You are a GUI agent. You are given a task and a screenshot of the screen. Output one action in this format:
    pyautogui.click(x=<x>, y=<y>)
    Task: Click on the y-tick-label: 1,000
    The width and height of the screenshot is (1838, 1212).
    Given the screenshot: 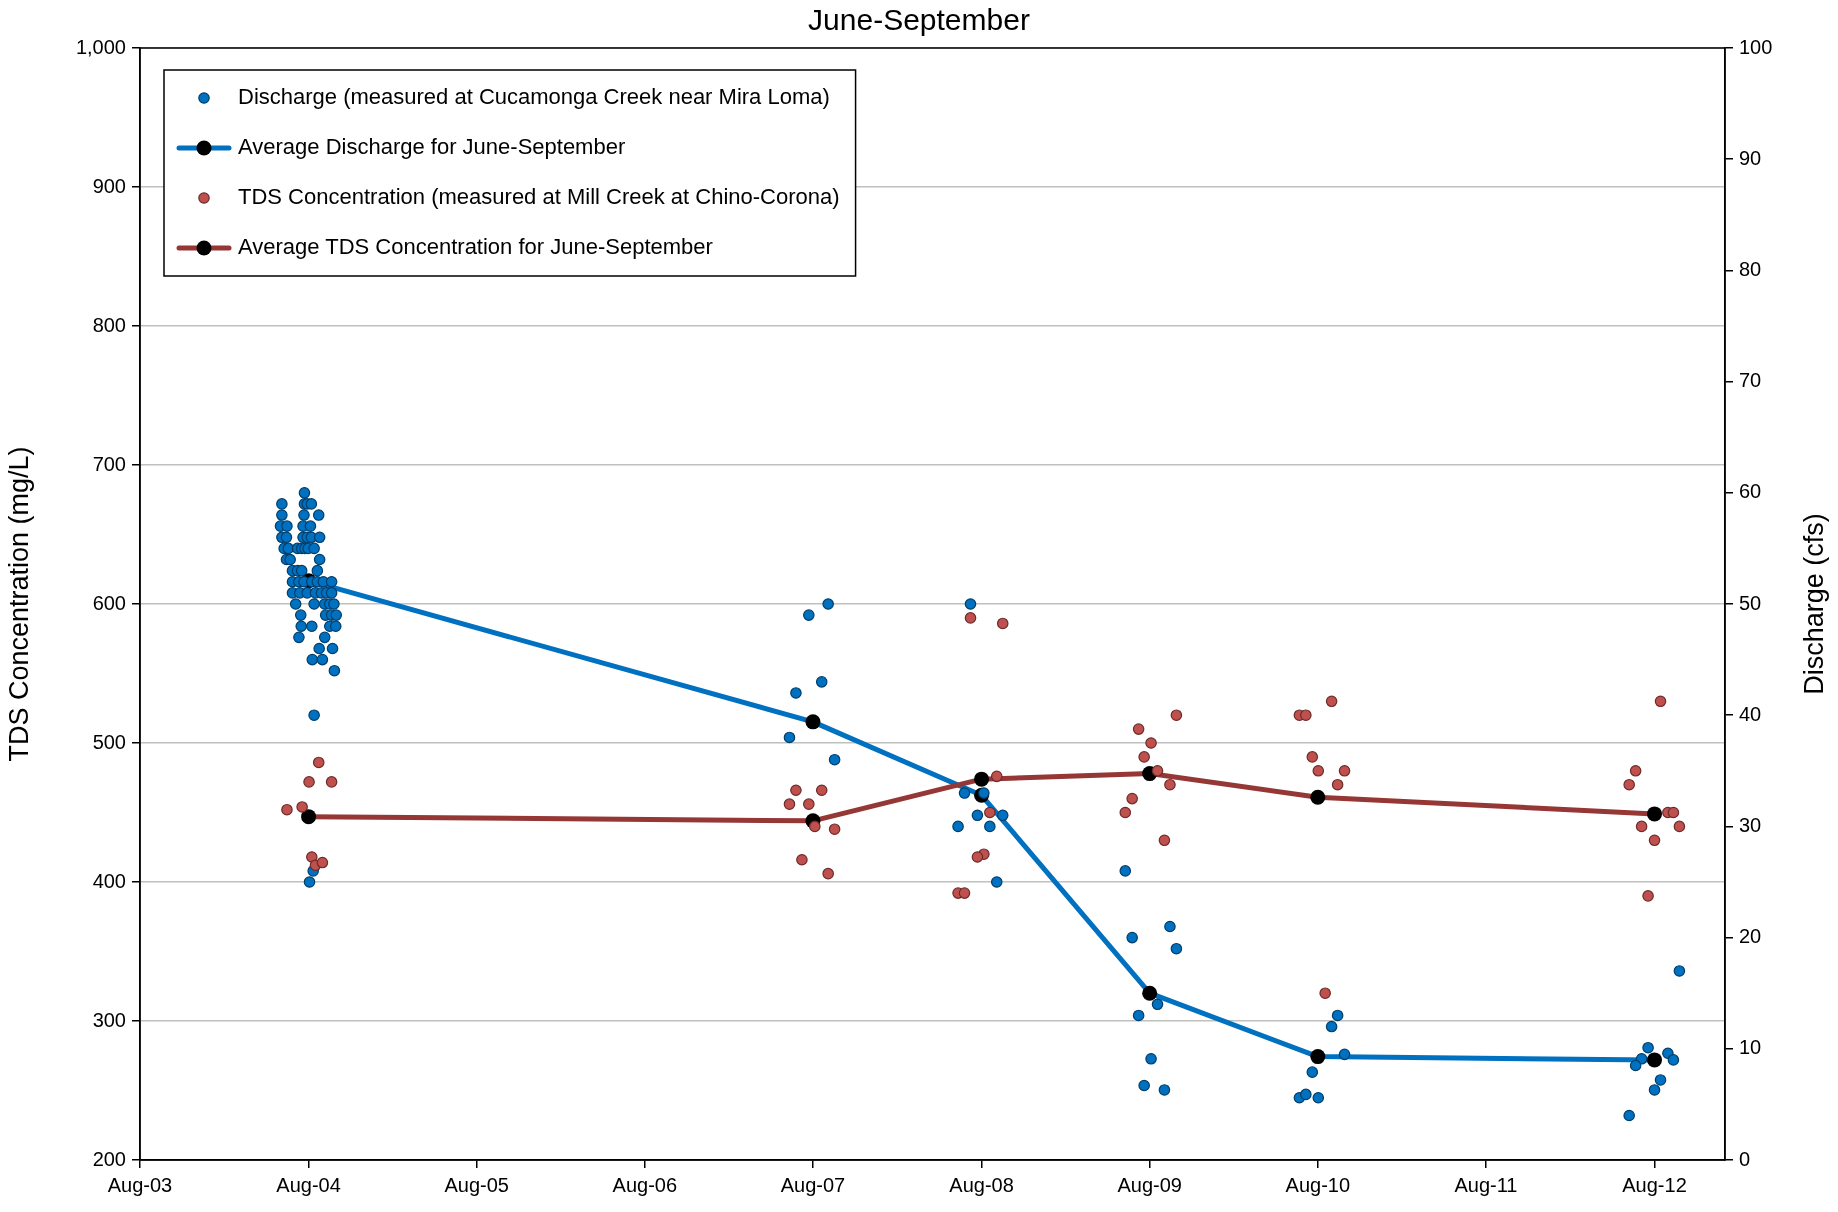 What is the action you would take?
    pyautogui.click(x=100, y=46)
    